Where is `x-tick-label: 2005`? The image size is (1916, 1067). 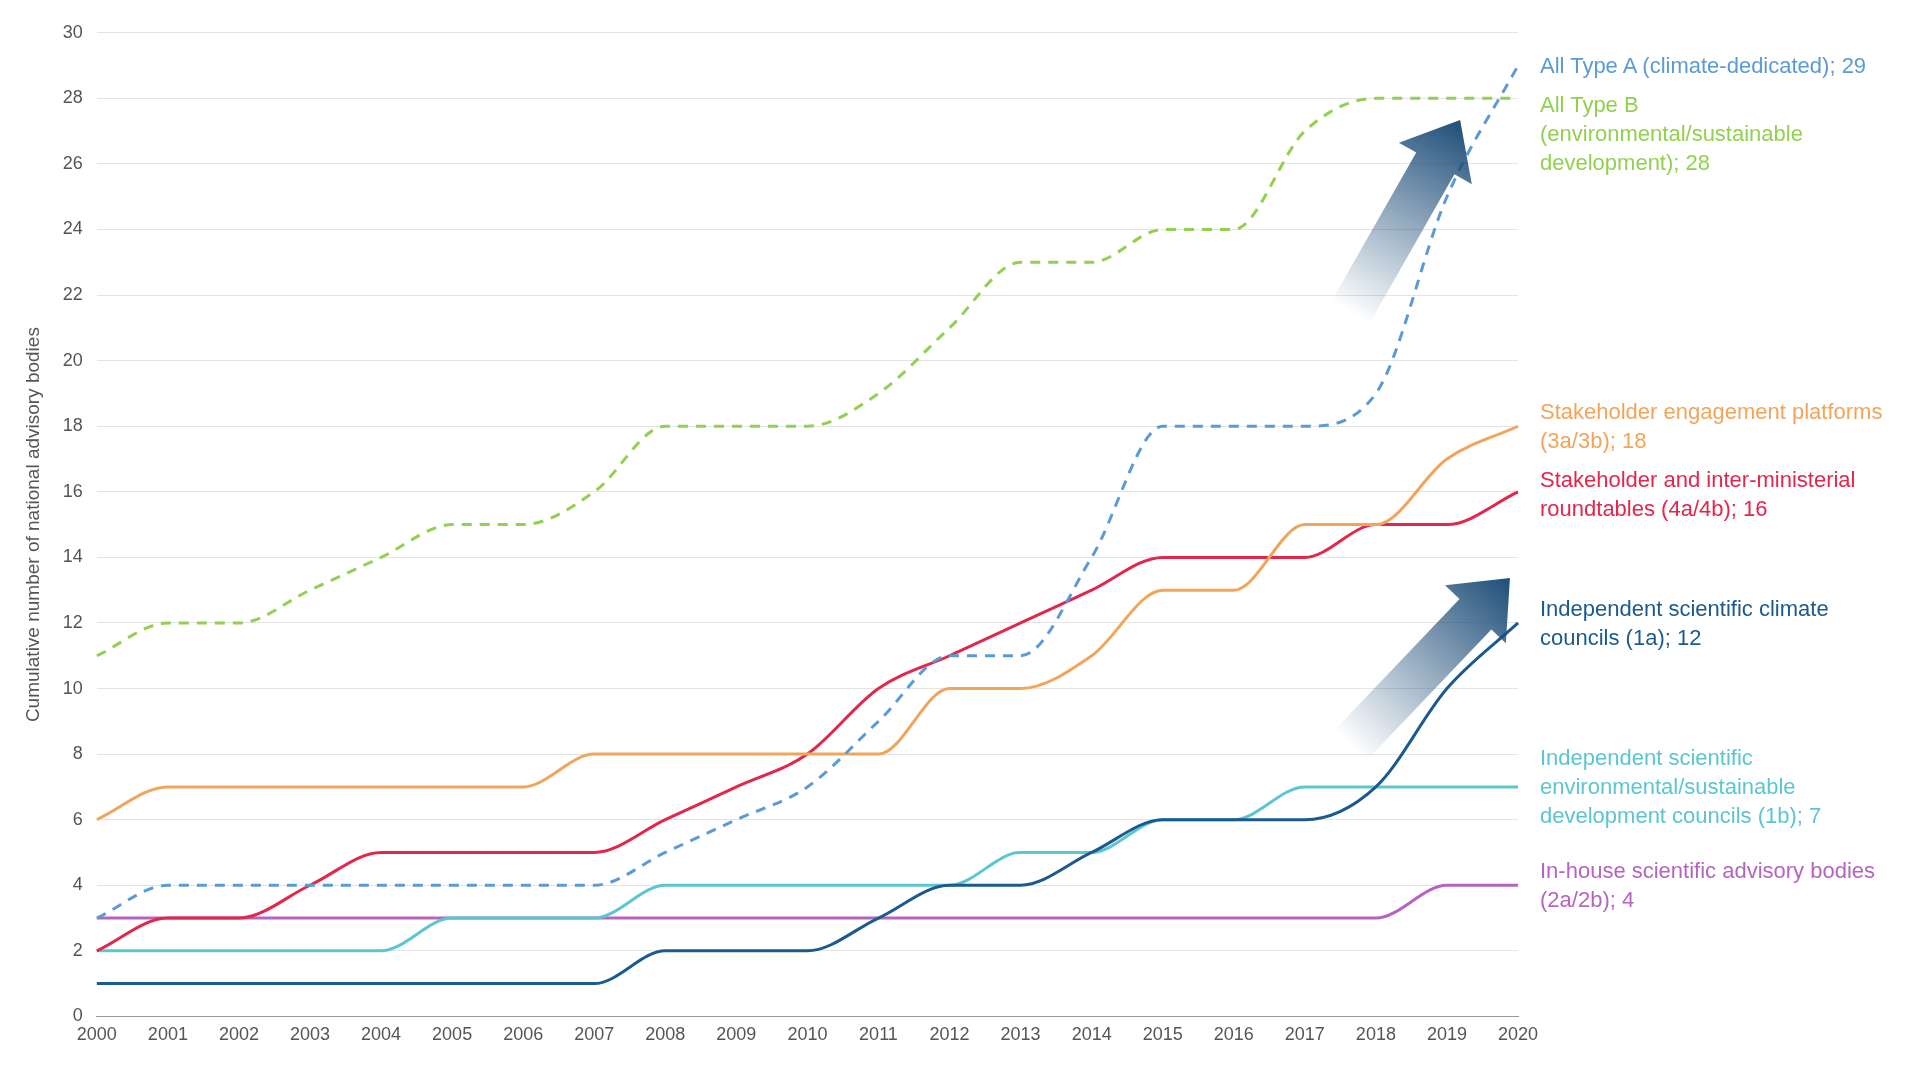 x-tick-label: 2005 is located at coordinates (452, 1034).